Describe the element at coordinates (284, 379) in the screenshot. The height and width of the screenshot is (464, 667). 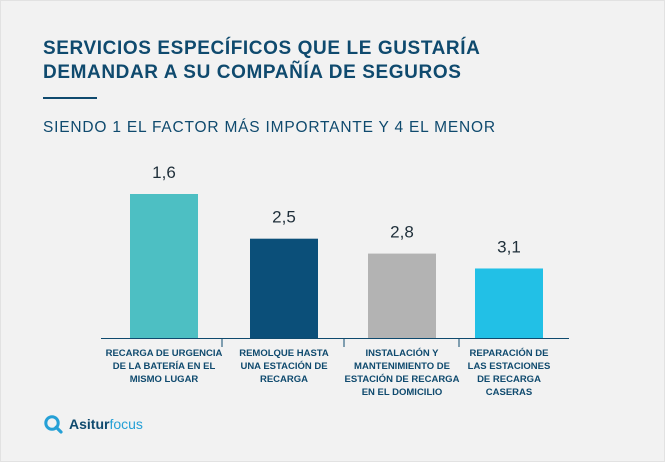
I see `category-label-2-line-3: RECARGA` at that location.